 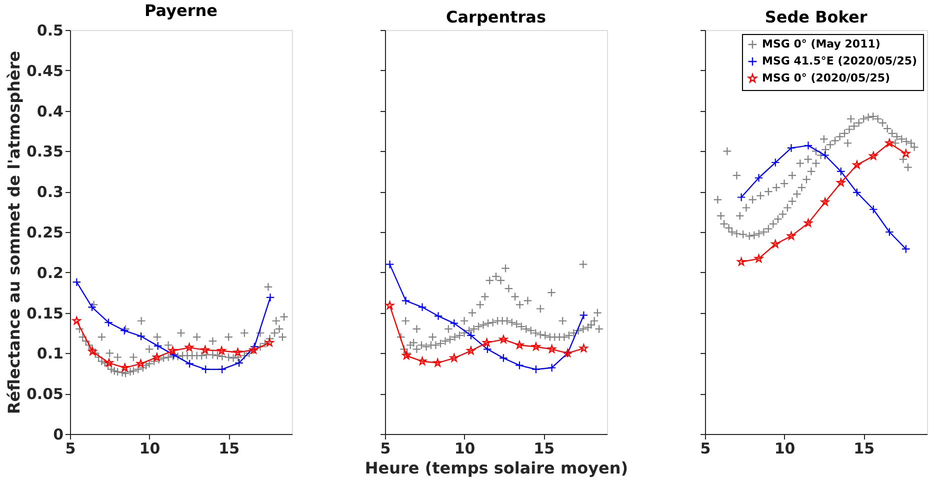 I want to click on chart-title: Carpentras, so click(x=496, y=17).